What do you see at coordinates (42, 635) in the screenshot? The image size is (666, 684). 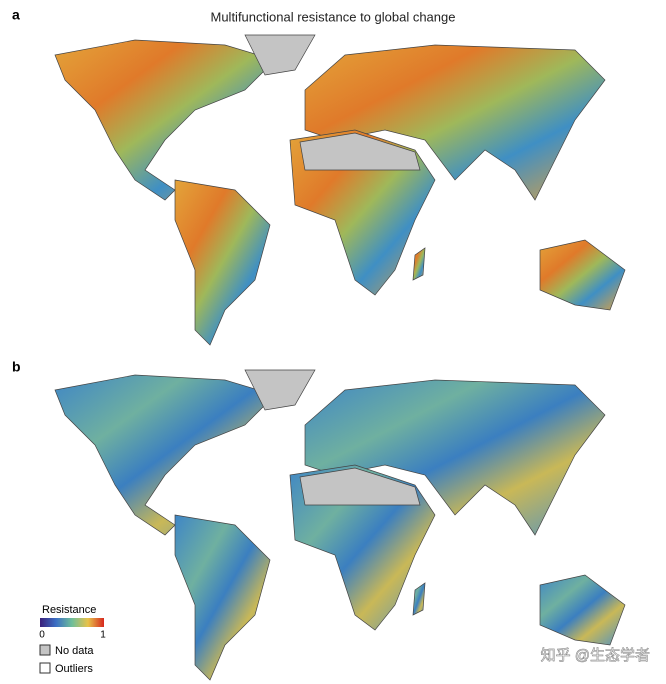 I see `colorbar-min: 0` at bounding box center [42, 635].